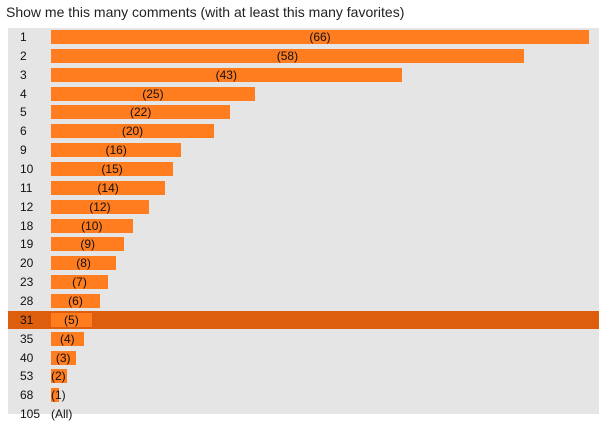 The height and width of the screenshot is (423, 610). What do you see at coordinates (62, 414) in the screenshot?
I see `count-label: (All)` at bounding box center [62, 414].